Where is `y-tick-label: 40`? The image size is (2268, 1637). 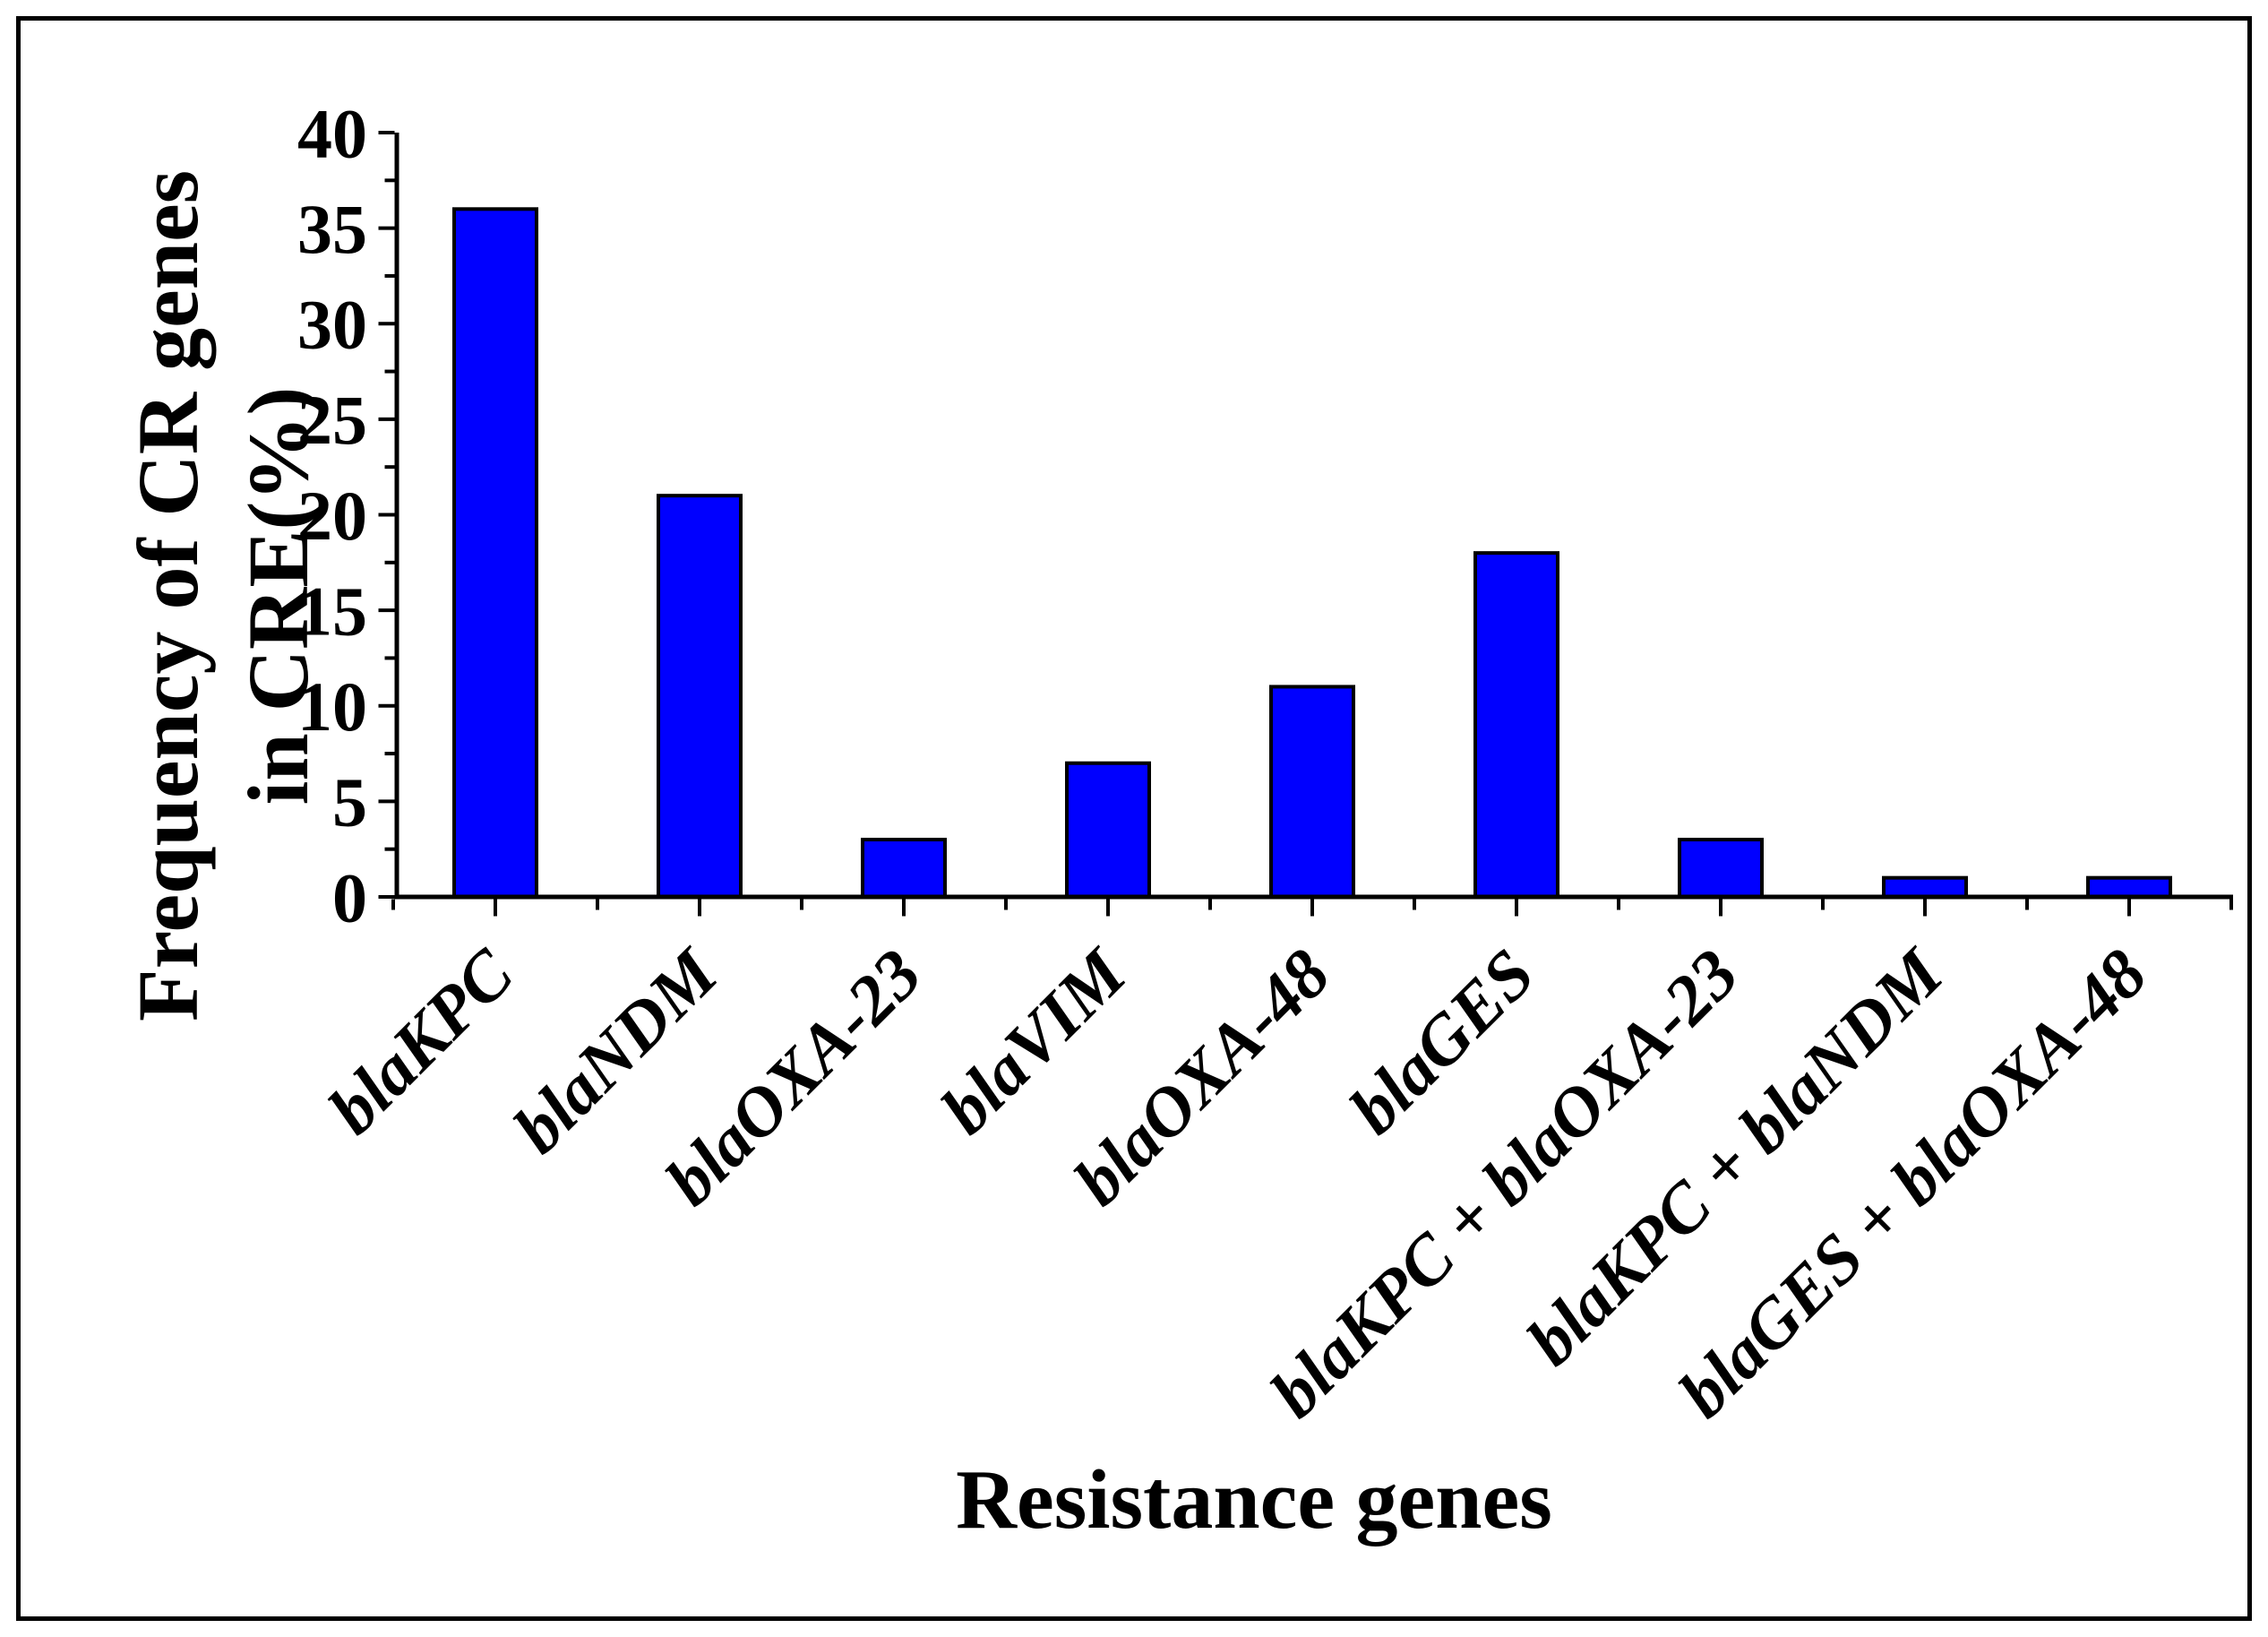
y-tick-label: 40 is located at coordinates (332, 133).